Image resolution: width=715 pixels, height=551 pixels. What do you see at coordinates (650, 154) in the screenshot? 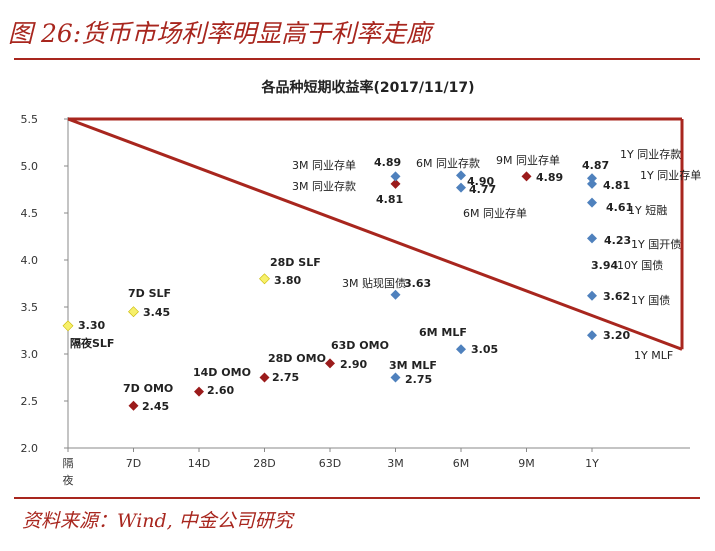
I see `data-name-label: 1Y 同业存款` at bounding box center [650, 154].